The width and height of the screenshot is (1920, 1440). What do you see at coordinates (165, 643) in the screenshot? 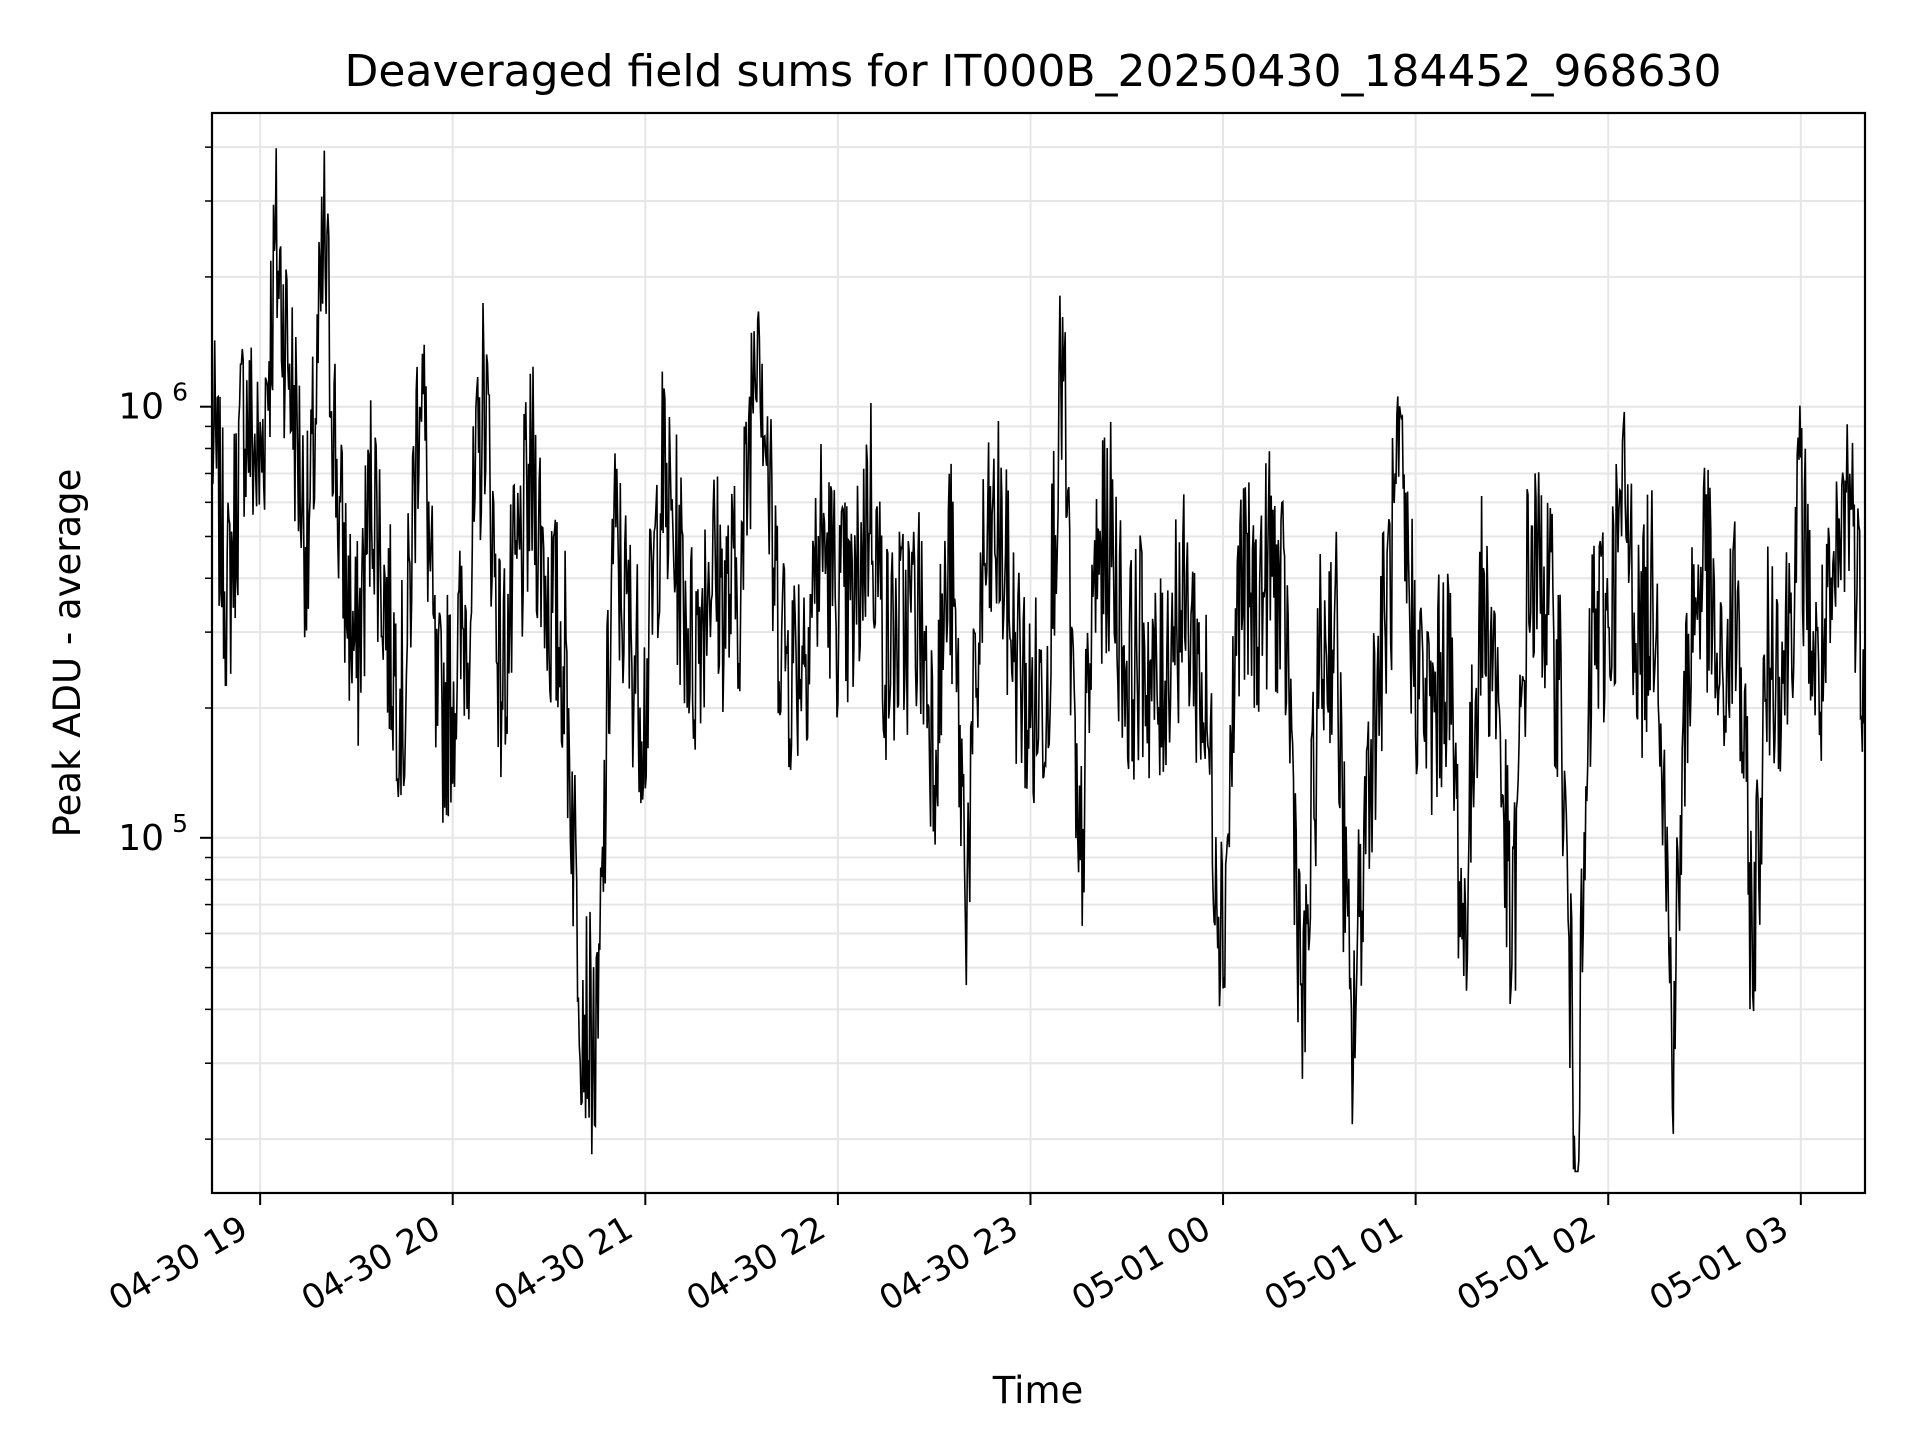
I see `y-ticks: 10 5 10 6` at bounding box center [165, 643].